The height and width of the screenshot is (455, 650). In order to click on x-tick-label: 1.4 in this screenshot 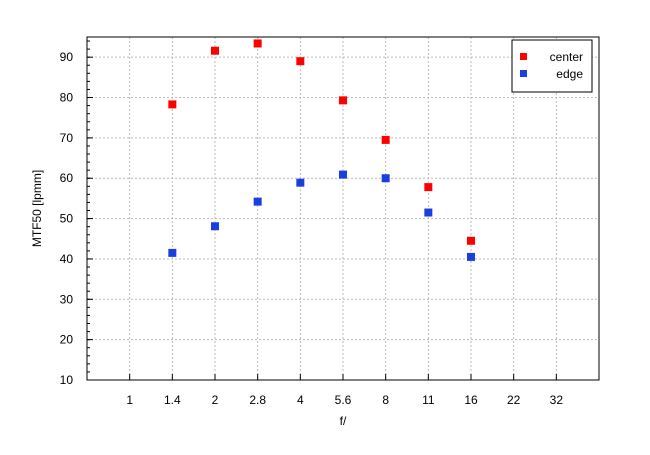, I will do `click(172, 400)`.